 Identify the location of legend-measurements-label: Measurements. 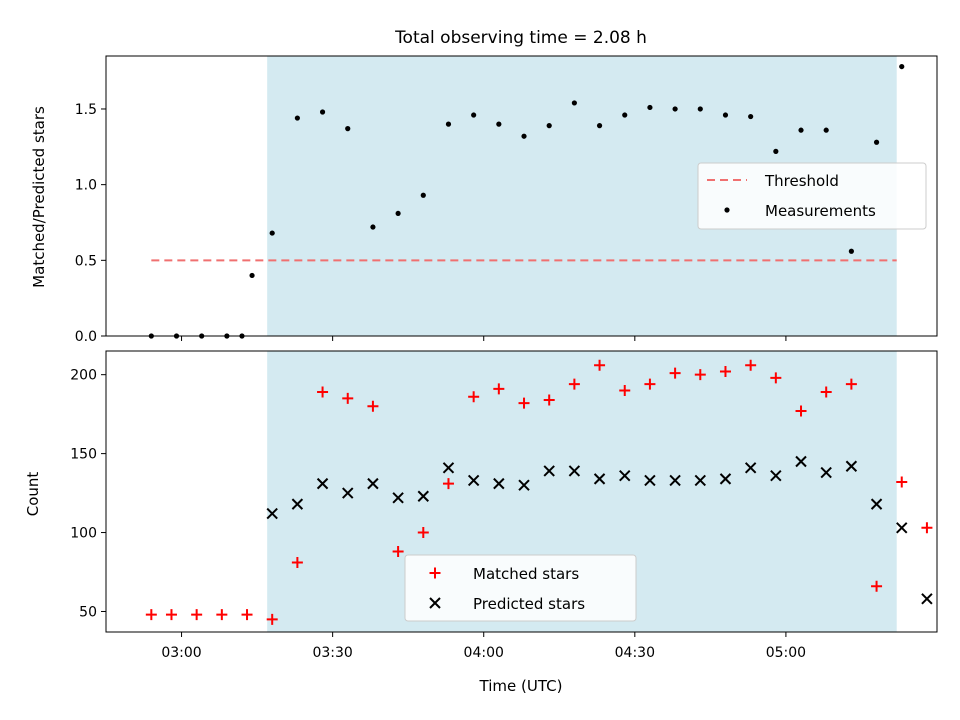
(820, 211).